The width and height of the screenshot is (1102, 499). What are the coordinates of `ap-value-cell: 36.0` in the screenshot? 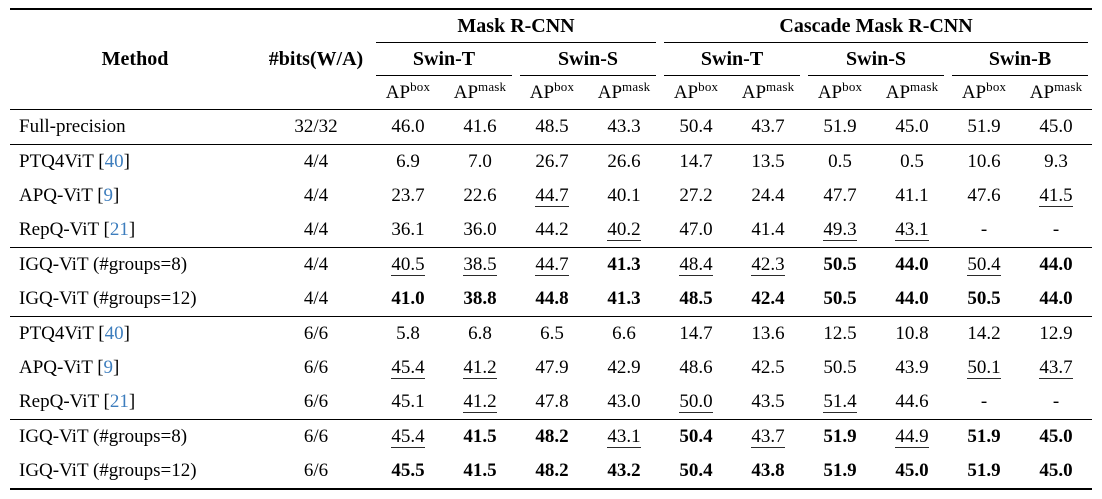 It's located at (480, 230).